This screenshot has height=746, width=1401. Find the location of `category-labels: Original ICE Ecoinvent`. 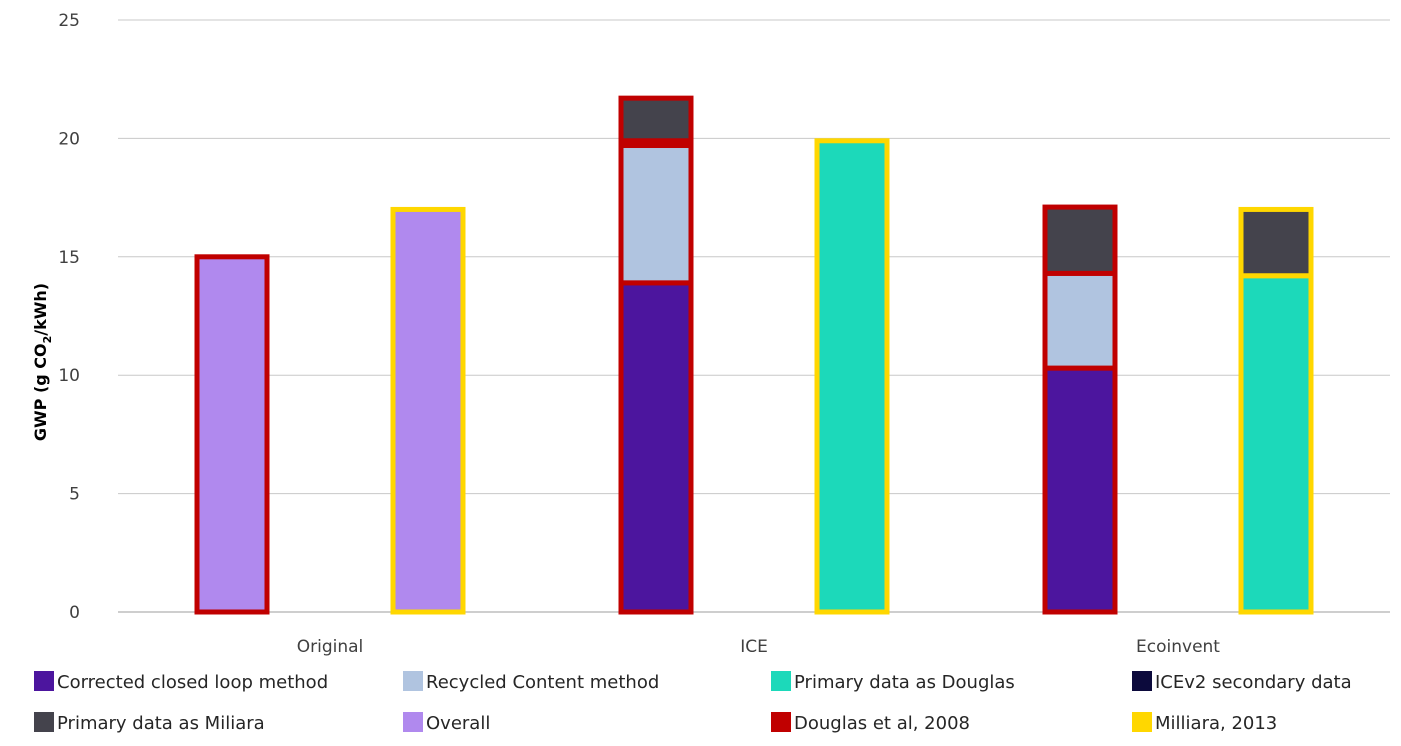

category-labels: Original ICE Ecoinvent is located at coordinates (759, 647).